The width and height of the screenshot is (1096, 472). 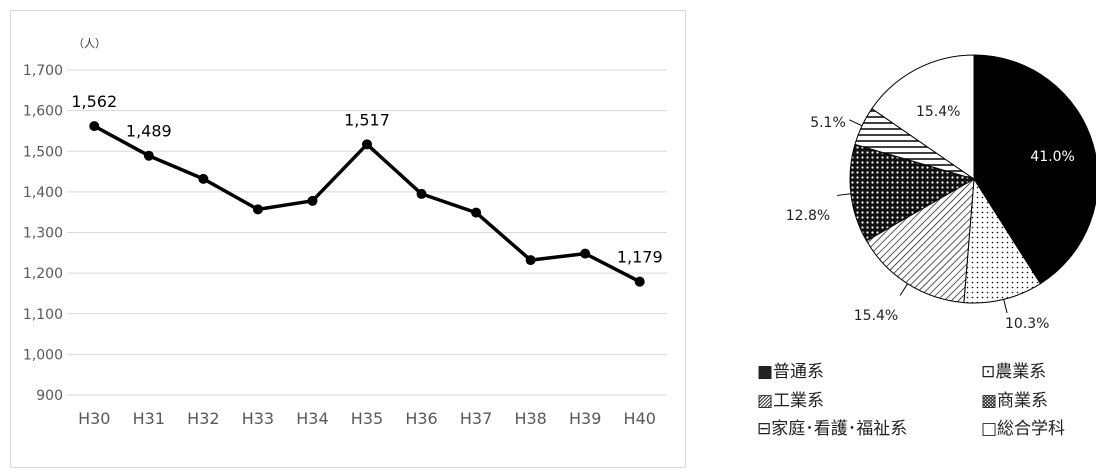 I want to click on y-tick-label: 1,200, so click(x=43, y=274).